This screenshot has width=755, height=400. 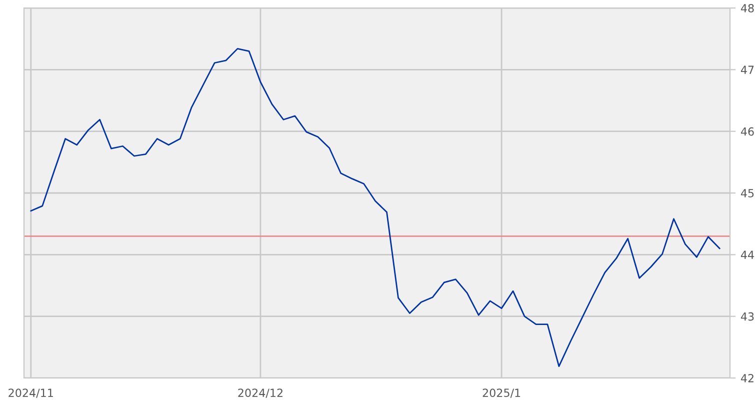 I want to click on y-tick-label: 48, so click(x=747, y=8).